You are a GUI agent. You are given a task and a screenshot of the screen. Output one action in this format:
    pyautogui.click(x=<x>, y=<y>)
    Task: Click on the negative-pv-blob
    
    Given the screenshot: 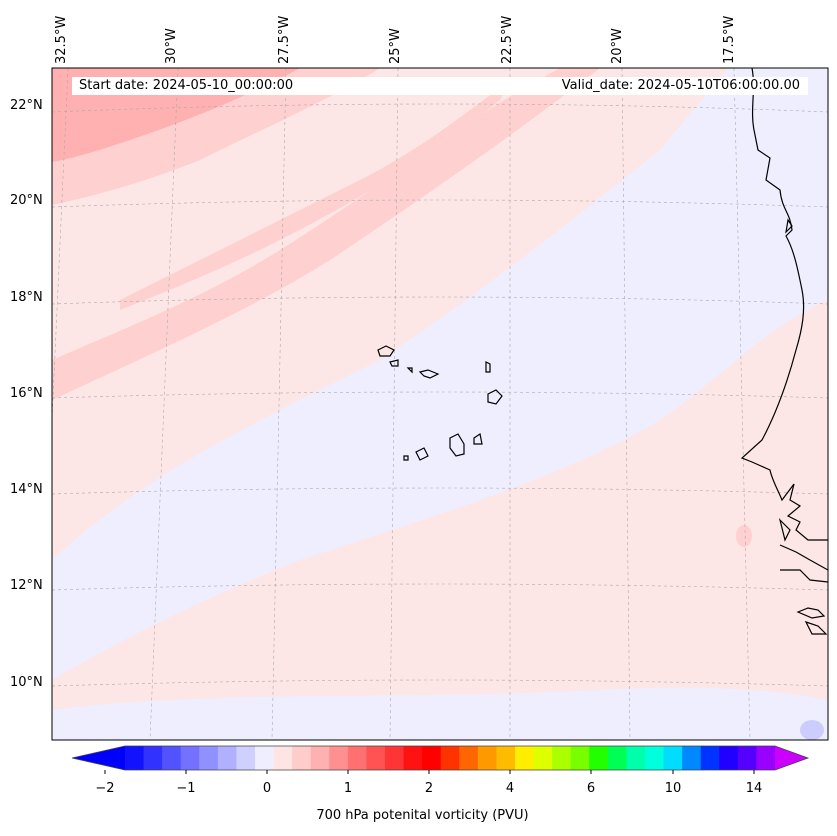 What is the action you would take?
    pyautogui.click(x=812, y=730)
    